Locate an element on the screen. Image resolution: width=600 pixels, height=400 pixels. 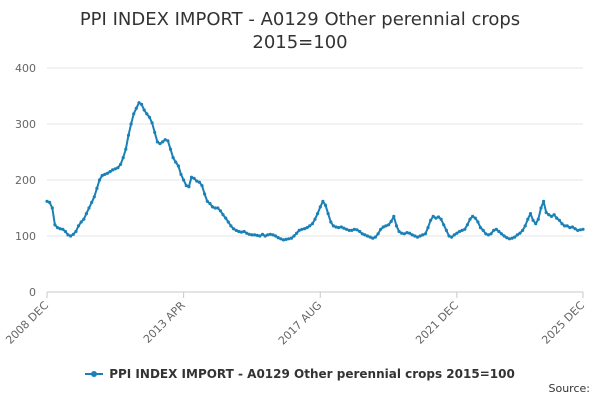
y-tick-label: 200 is located at coordinates (25, 180).